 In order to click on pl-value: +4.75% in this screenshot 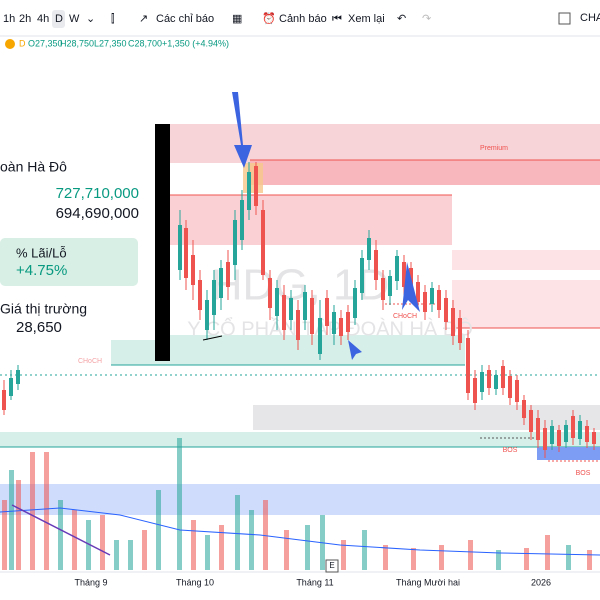, I will do `click(41, 270)`.